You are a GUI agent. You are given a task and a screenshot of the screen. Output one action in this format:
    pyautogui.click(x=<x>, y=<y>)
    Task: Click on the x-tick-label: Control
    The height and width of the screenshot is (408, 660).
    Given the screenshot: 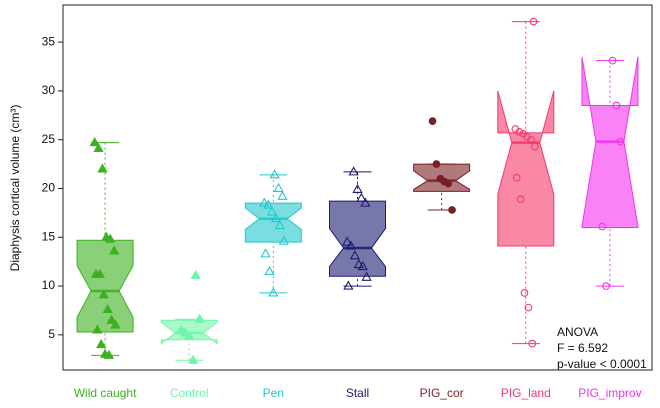 What is the action you would take?
    pyautogui.click(x=189, y=393)
    